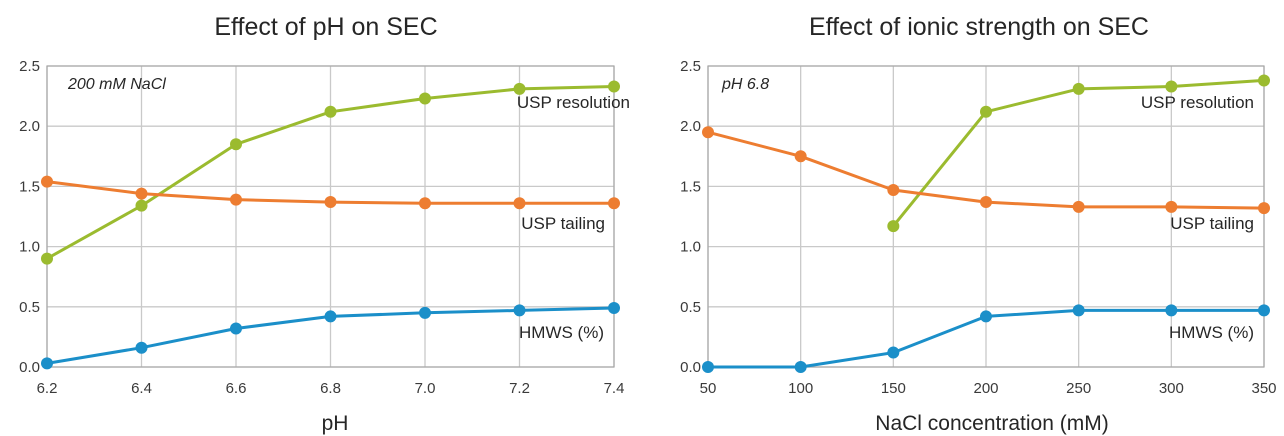 This screenshot has height=436, width=1284. What do you see at coordinates (519, 388) in the screenshot?
I see `x-tick-label: 7.2` at bounding box center [519, 388].